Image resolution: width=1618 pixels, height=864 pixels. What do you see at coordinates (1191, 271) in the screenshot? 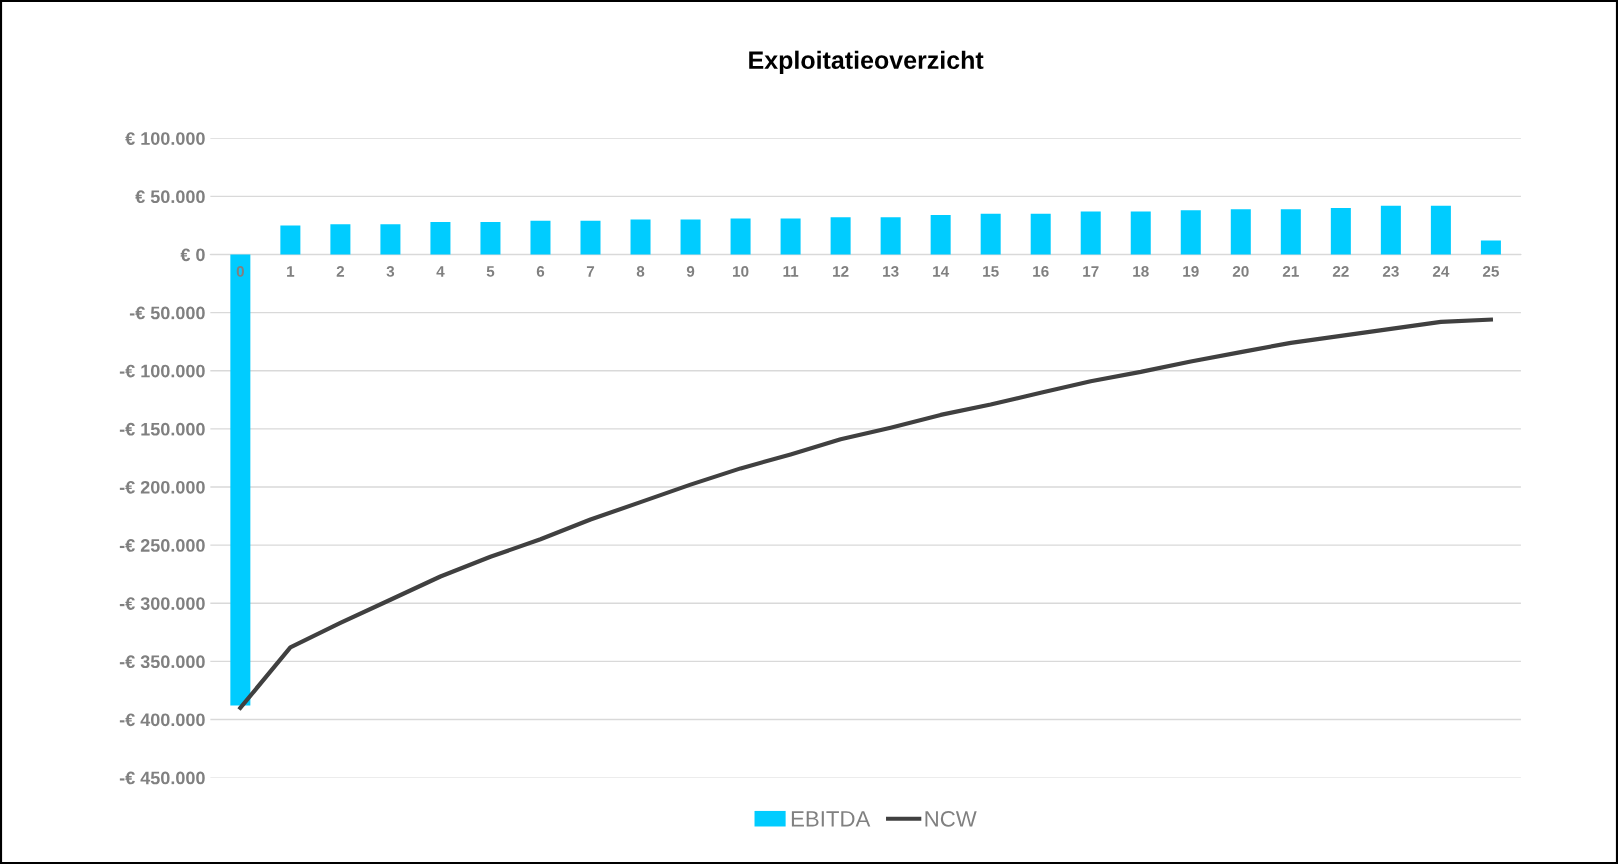
I see `x-tick-label: 19` at bounding box center [1191, 271].